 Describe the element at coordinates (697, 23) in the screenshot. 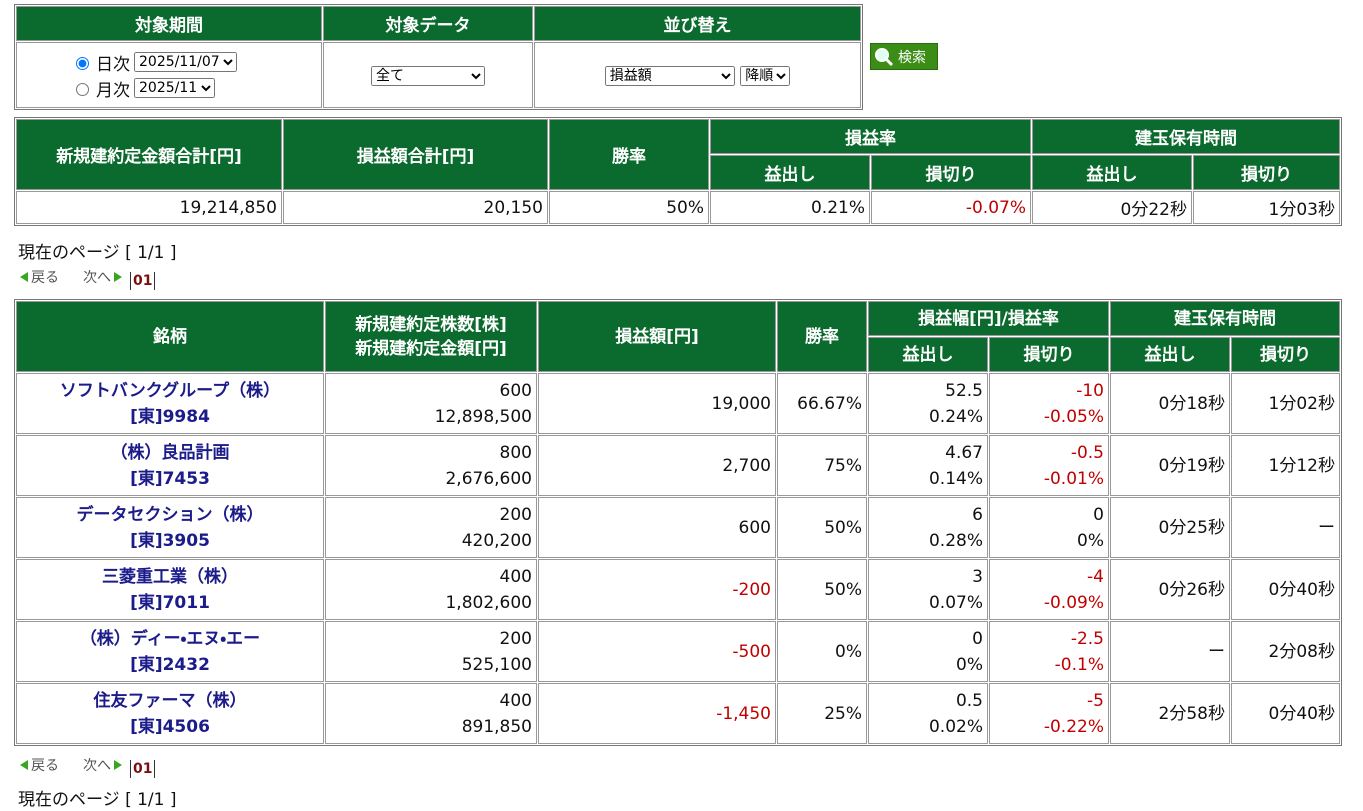

I see `header: 並び替え` at that location.